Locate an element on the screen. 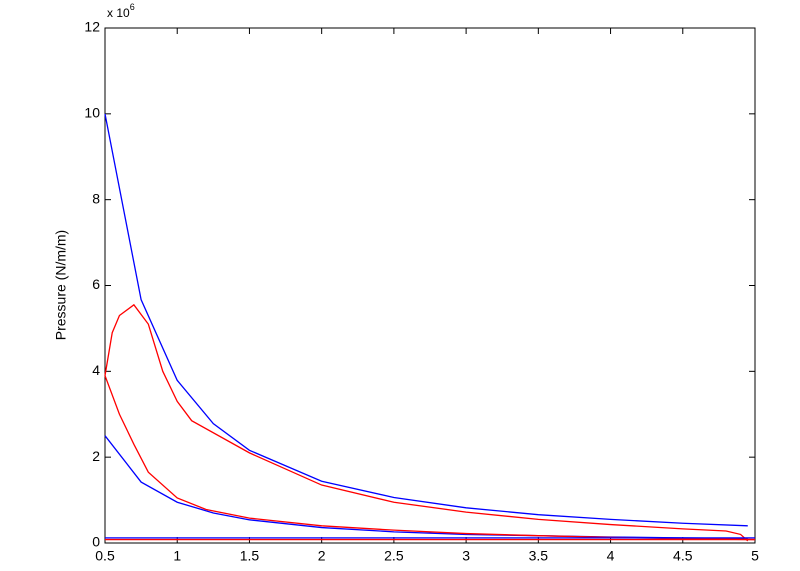 This screenshot has height=571, width=800. x-tick-label: 3 is located at coordinates (466, 556).